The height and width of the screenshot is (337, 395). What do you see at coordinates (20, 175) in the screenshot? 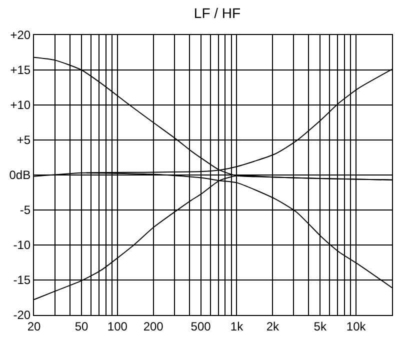
I see `y-tick-label: 0dB` at bounding box center [20, 175].